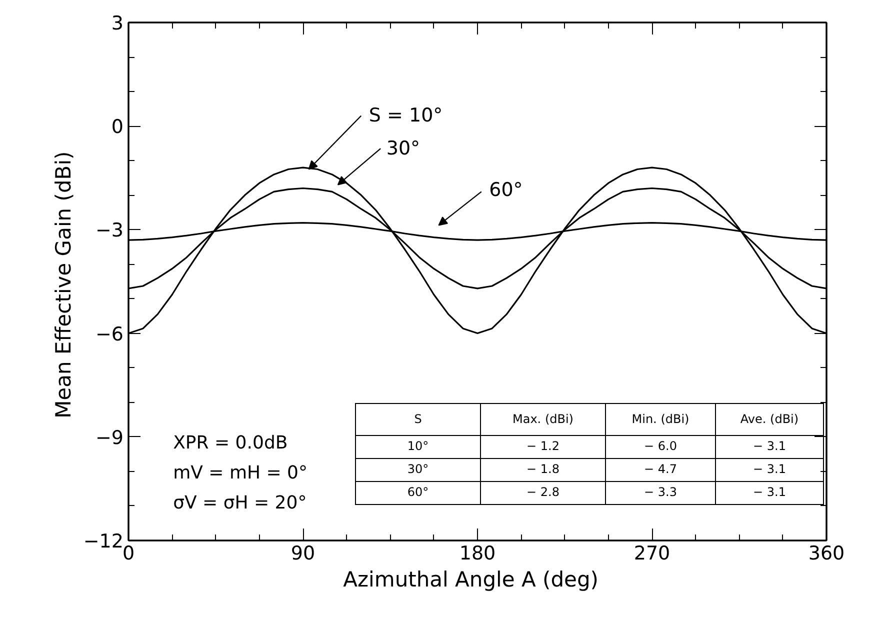 The image size is (882, 619). Describe the element at coordinates (240, 473) in the screenshot. I see `annotation: mV = mH = 0°` at that location.